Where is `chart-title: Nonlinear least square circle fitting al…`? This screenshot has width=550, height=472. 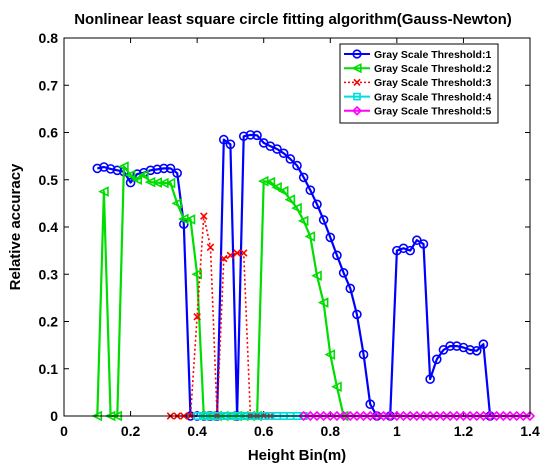
chart-title: Nonlinear least square circle fitting al… is located at coordinates (293, 19).